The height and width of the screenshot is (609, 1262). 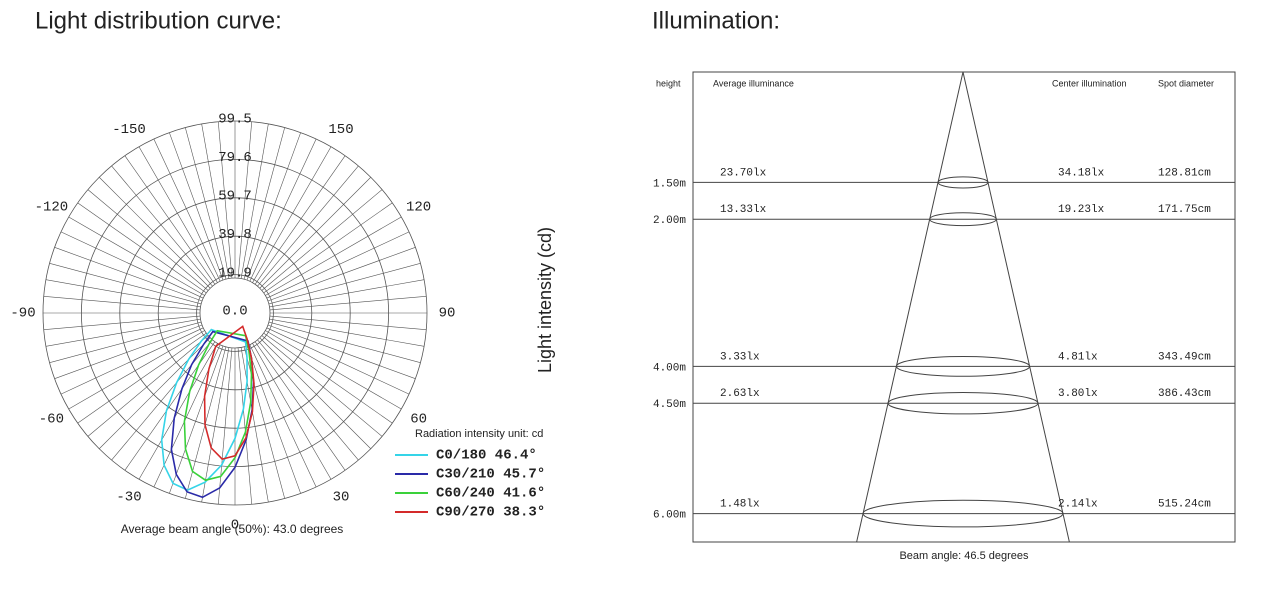 I want to click on angle-tick-label: 120, so click(x=418, y=208).